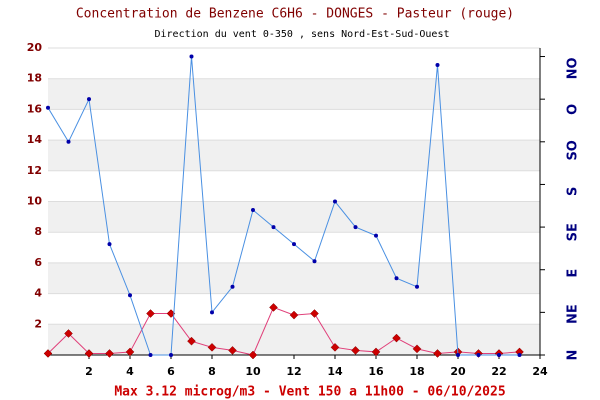  I want to click on x-tick-label: 20, so click(458, 371).